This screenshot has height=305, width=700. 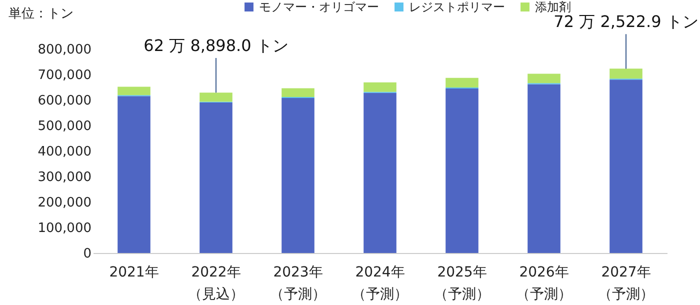 I want to click on y-tick-label: 200,000, so click(x=65, y=203).